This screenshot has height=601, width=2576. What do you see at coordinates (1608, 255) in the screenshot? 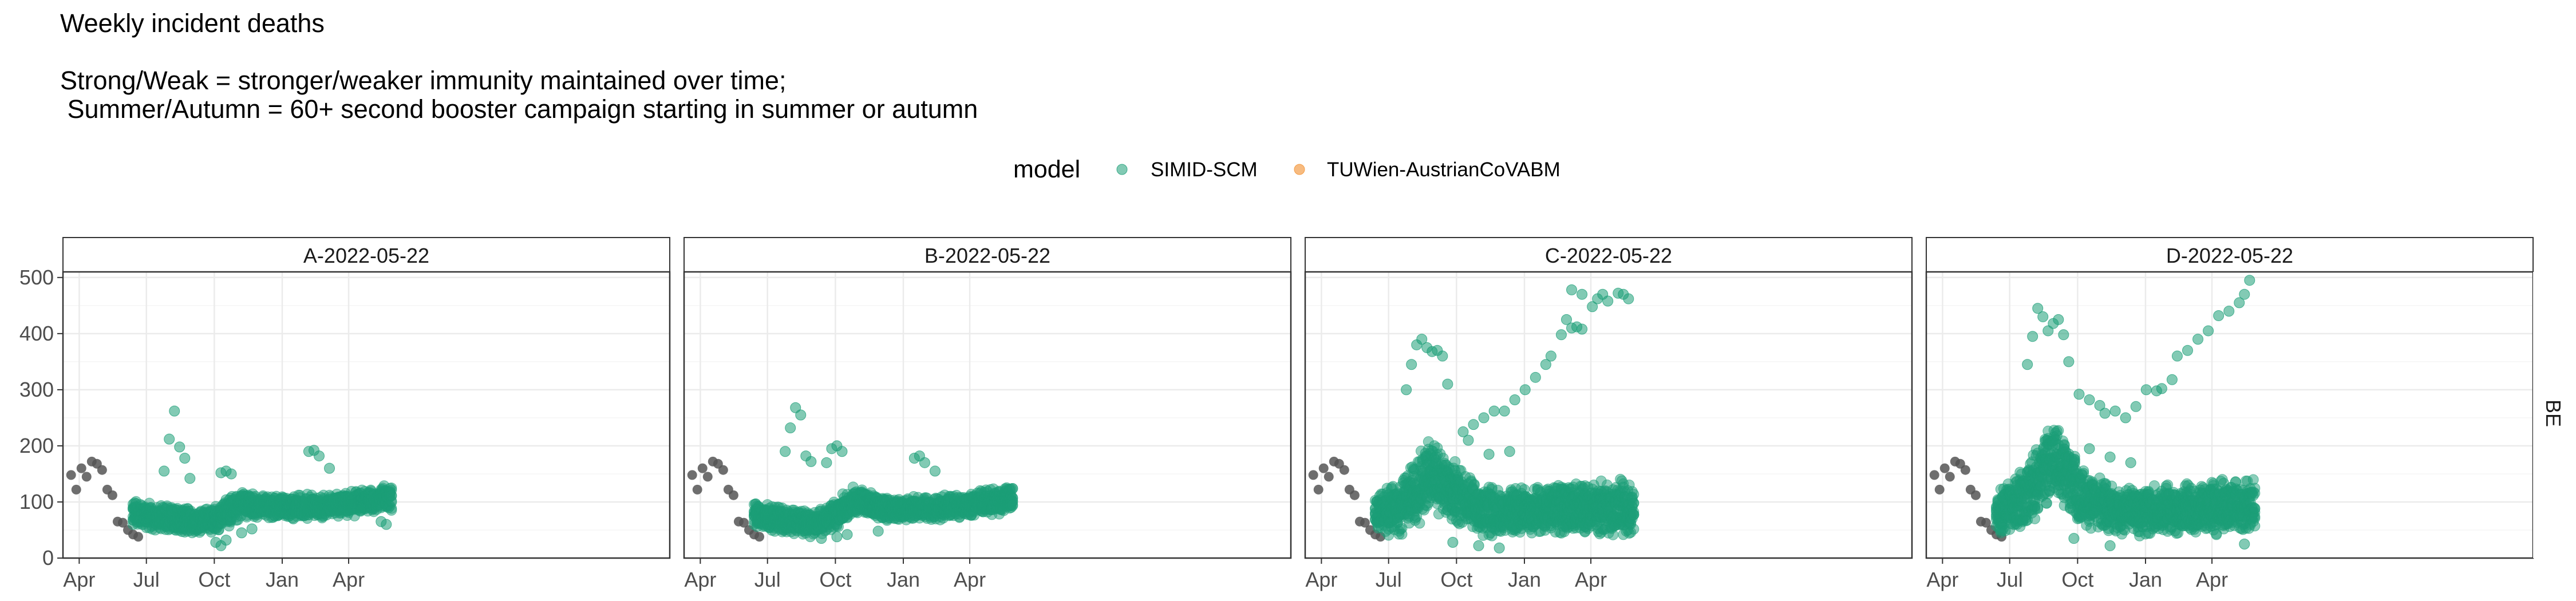
I see `facet-title: C-2022-05-22` at bounding box center [1608, 255].